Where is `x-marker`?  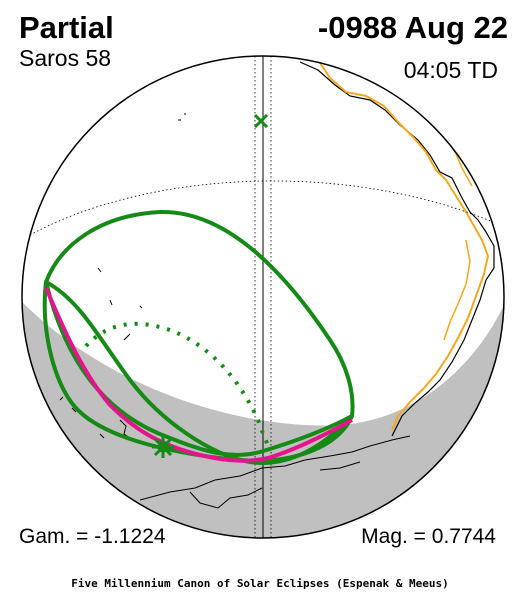 x-marker is located at coordinates (261, 121).